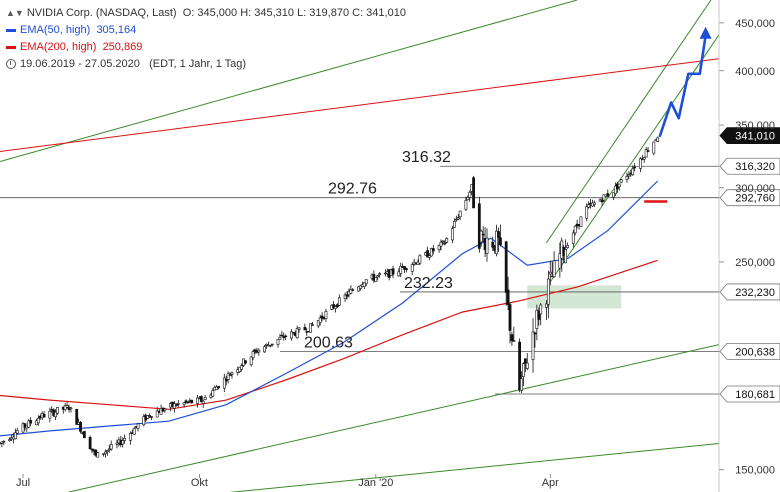 This screenshot has height=492, width=780. I want to click on price-marker-316,320: 316,320, so click(749, 166).